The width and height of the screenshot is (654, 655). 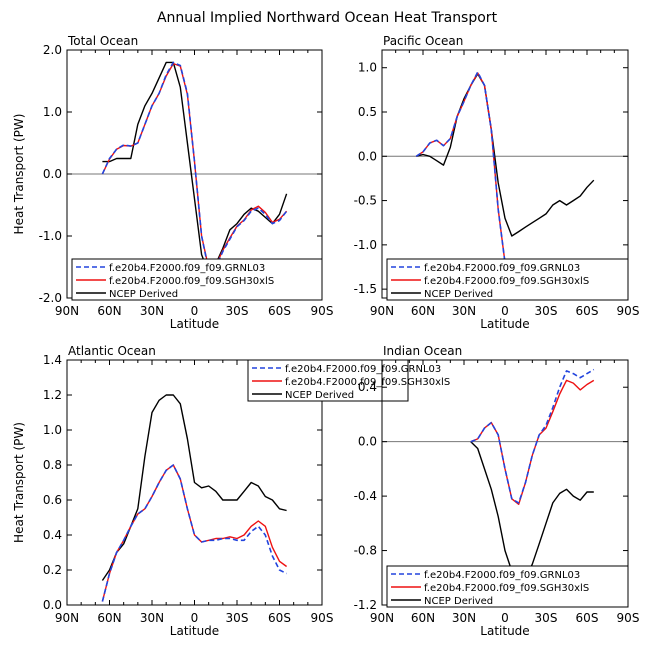 What do you see at coordinates (365, 605) in the screenshot?
I see `y-tick-label: -1.2` at bounding box center [365, 605].